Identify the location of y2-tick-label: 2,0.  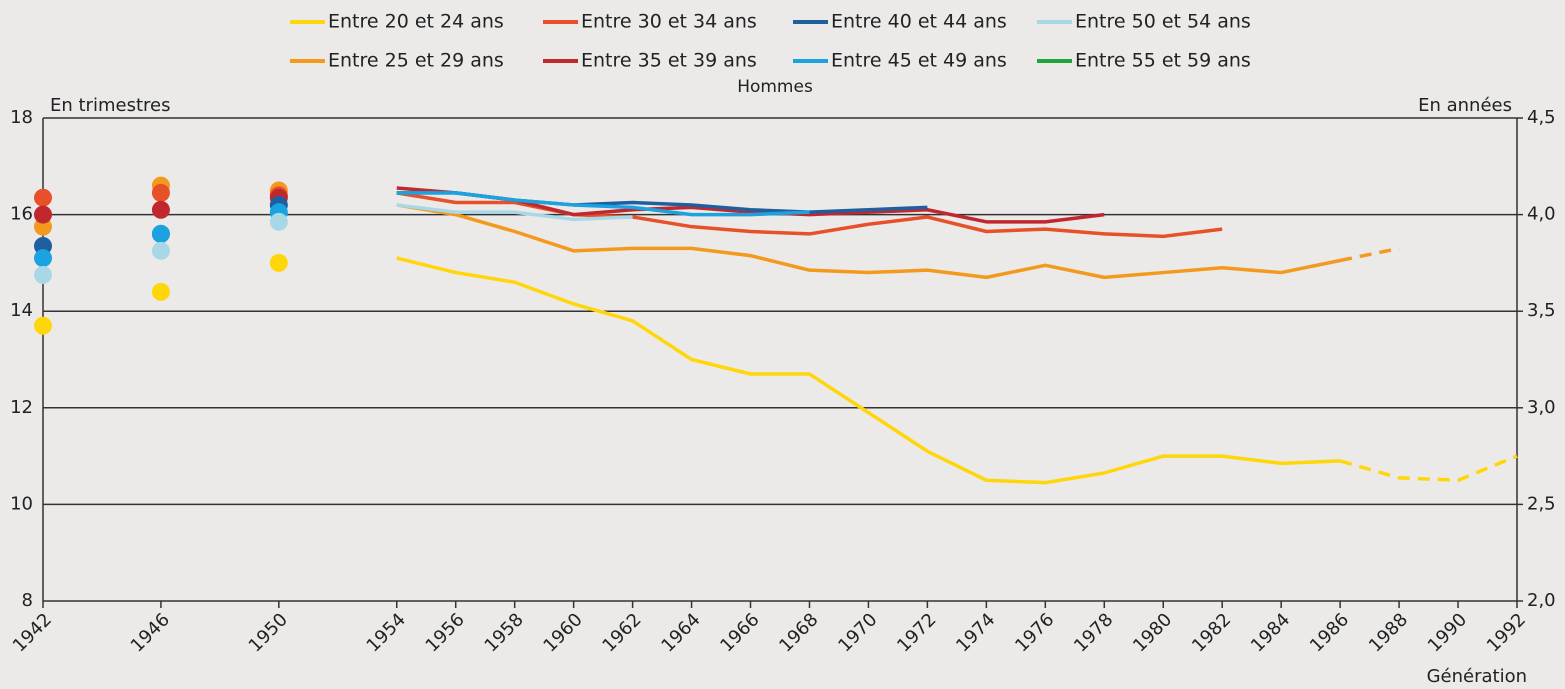
(1541, 600).